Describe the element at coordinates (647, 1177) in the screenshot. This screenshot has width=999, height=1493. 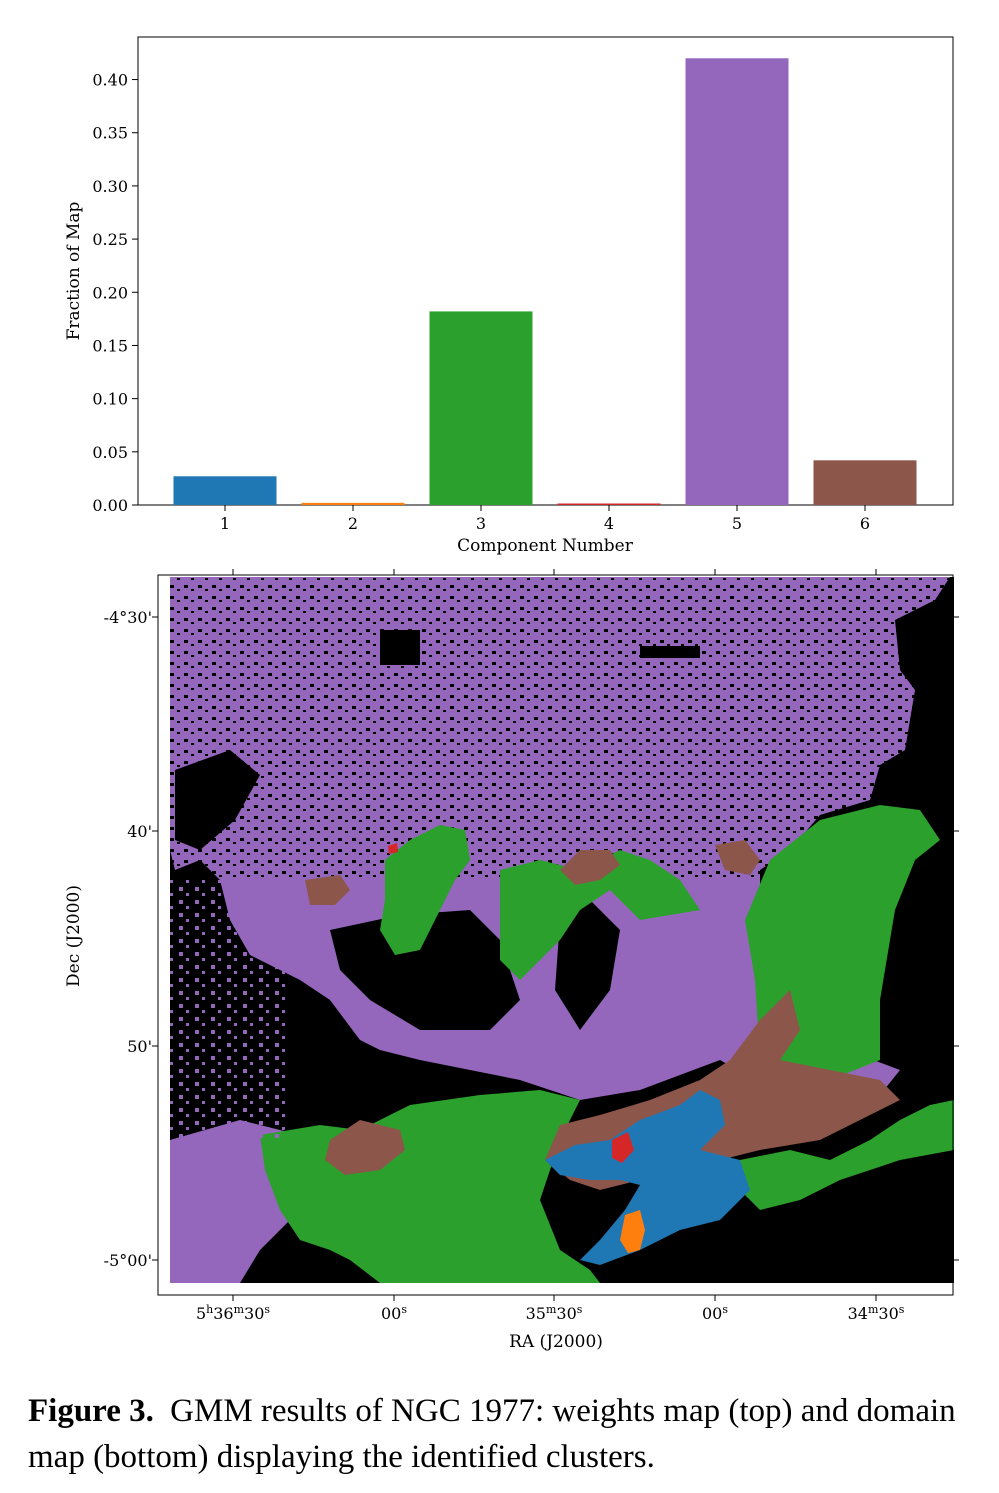
I see `cluster-1-region` at that location.